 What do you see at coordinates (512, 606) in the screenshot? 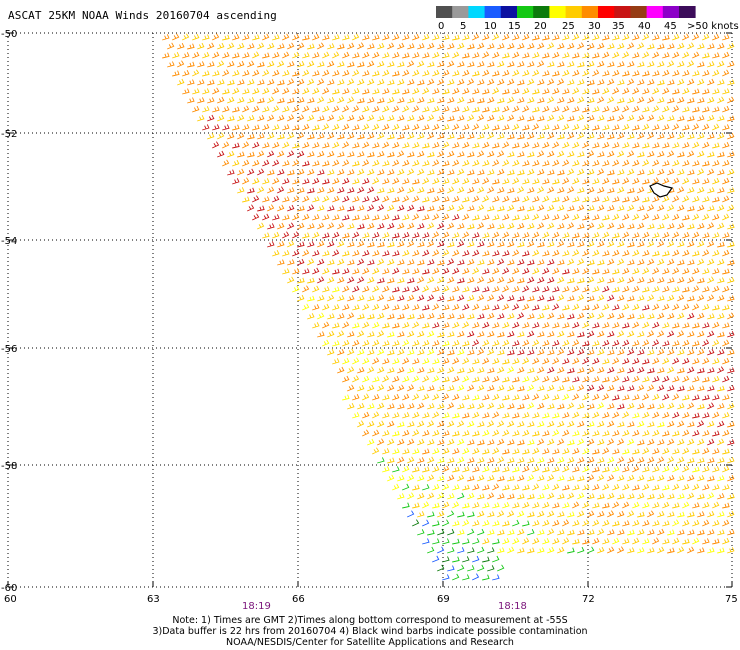
I see `pass-time-label: 18:18` at bounding box center [512, 606].